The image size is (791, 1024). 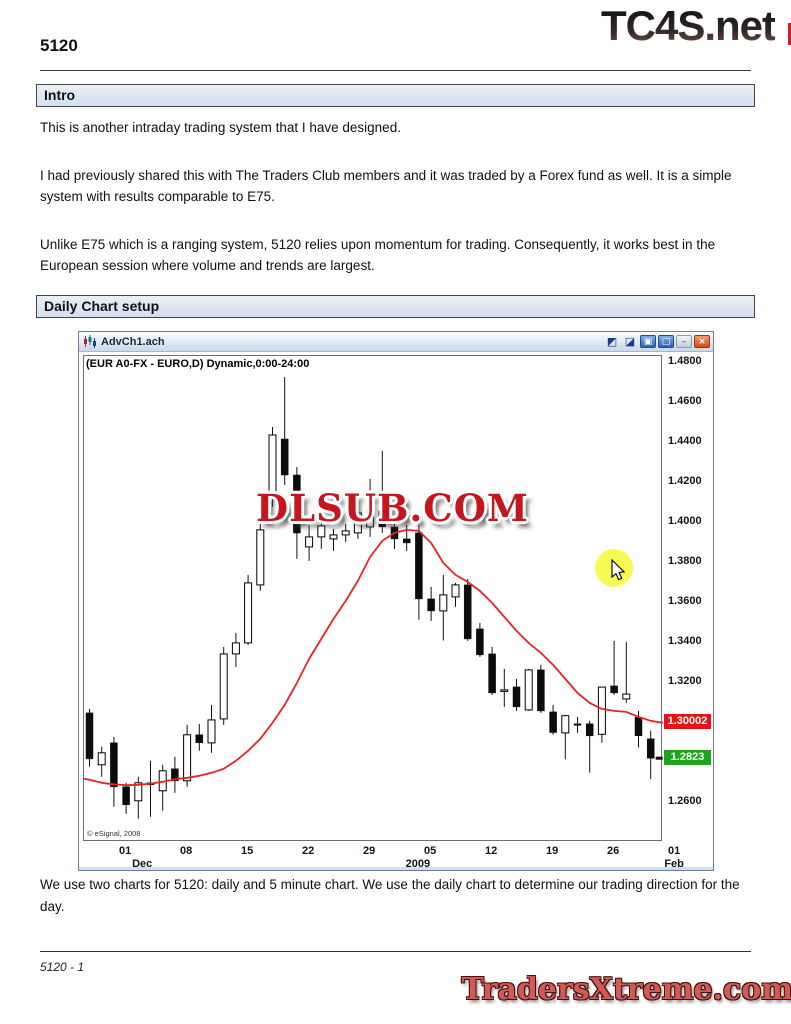 I want to click on last-price-tag: 1.2823, so click(x=687, y=757).